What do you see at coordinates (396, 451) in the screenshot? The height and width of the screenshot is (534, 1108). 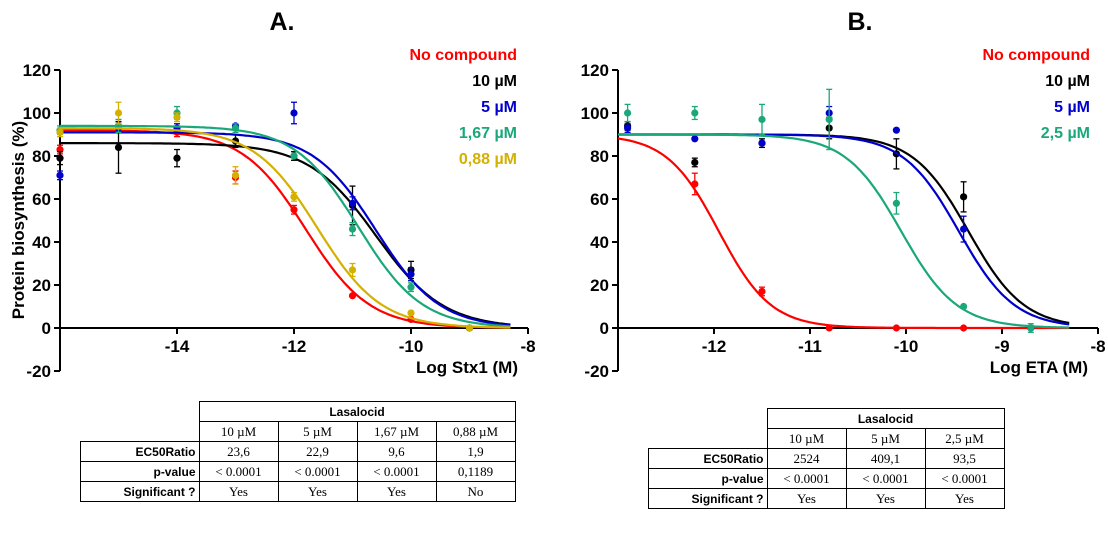 I see `table-cell: 9,6` at bounding box center [396, 451].